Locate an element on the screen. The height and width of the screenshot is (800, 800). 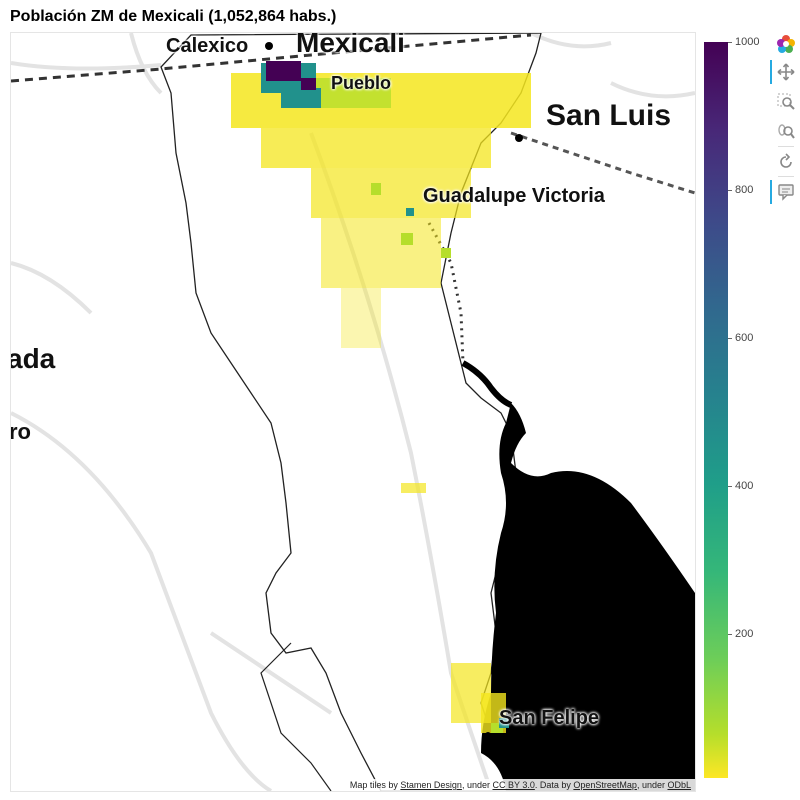
secondary-boundary is located at coordinates (296, 716).